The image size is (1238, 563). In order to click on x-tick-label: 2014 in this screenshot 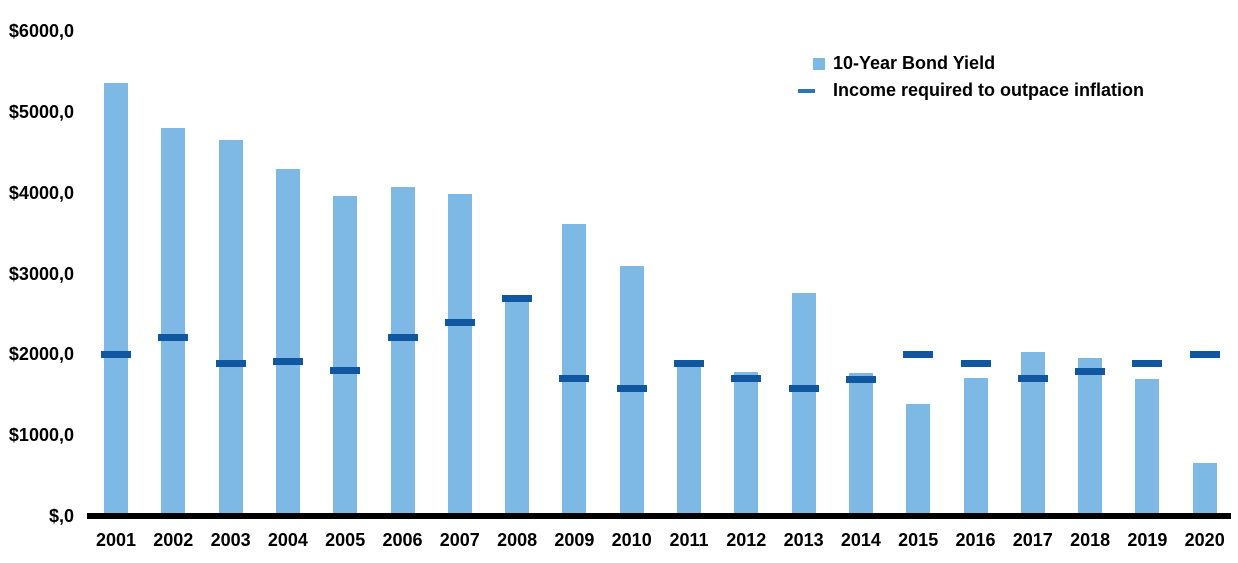, I will do `click(860, 540)`.